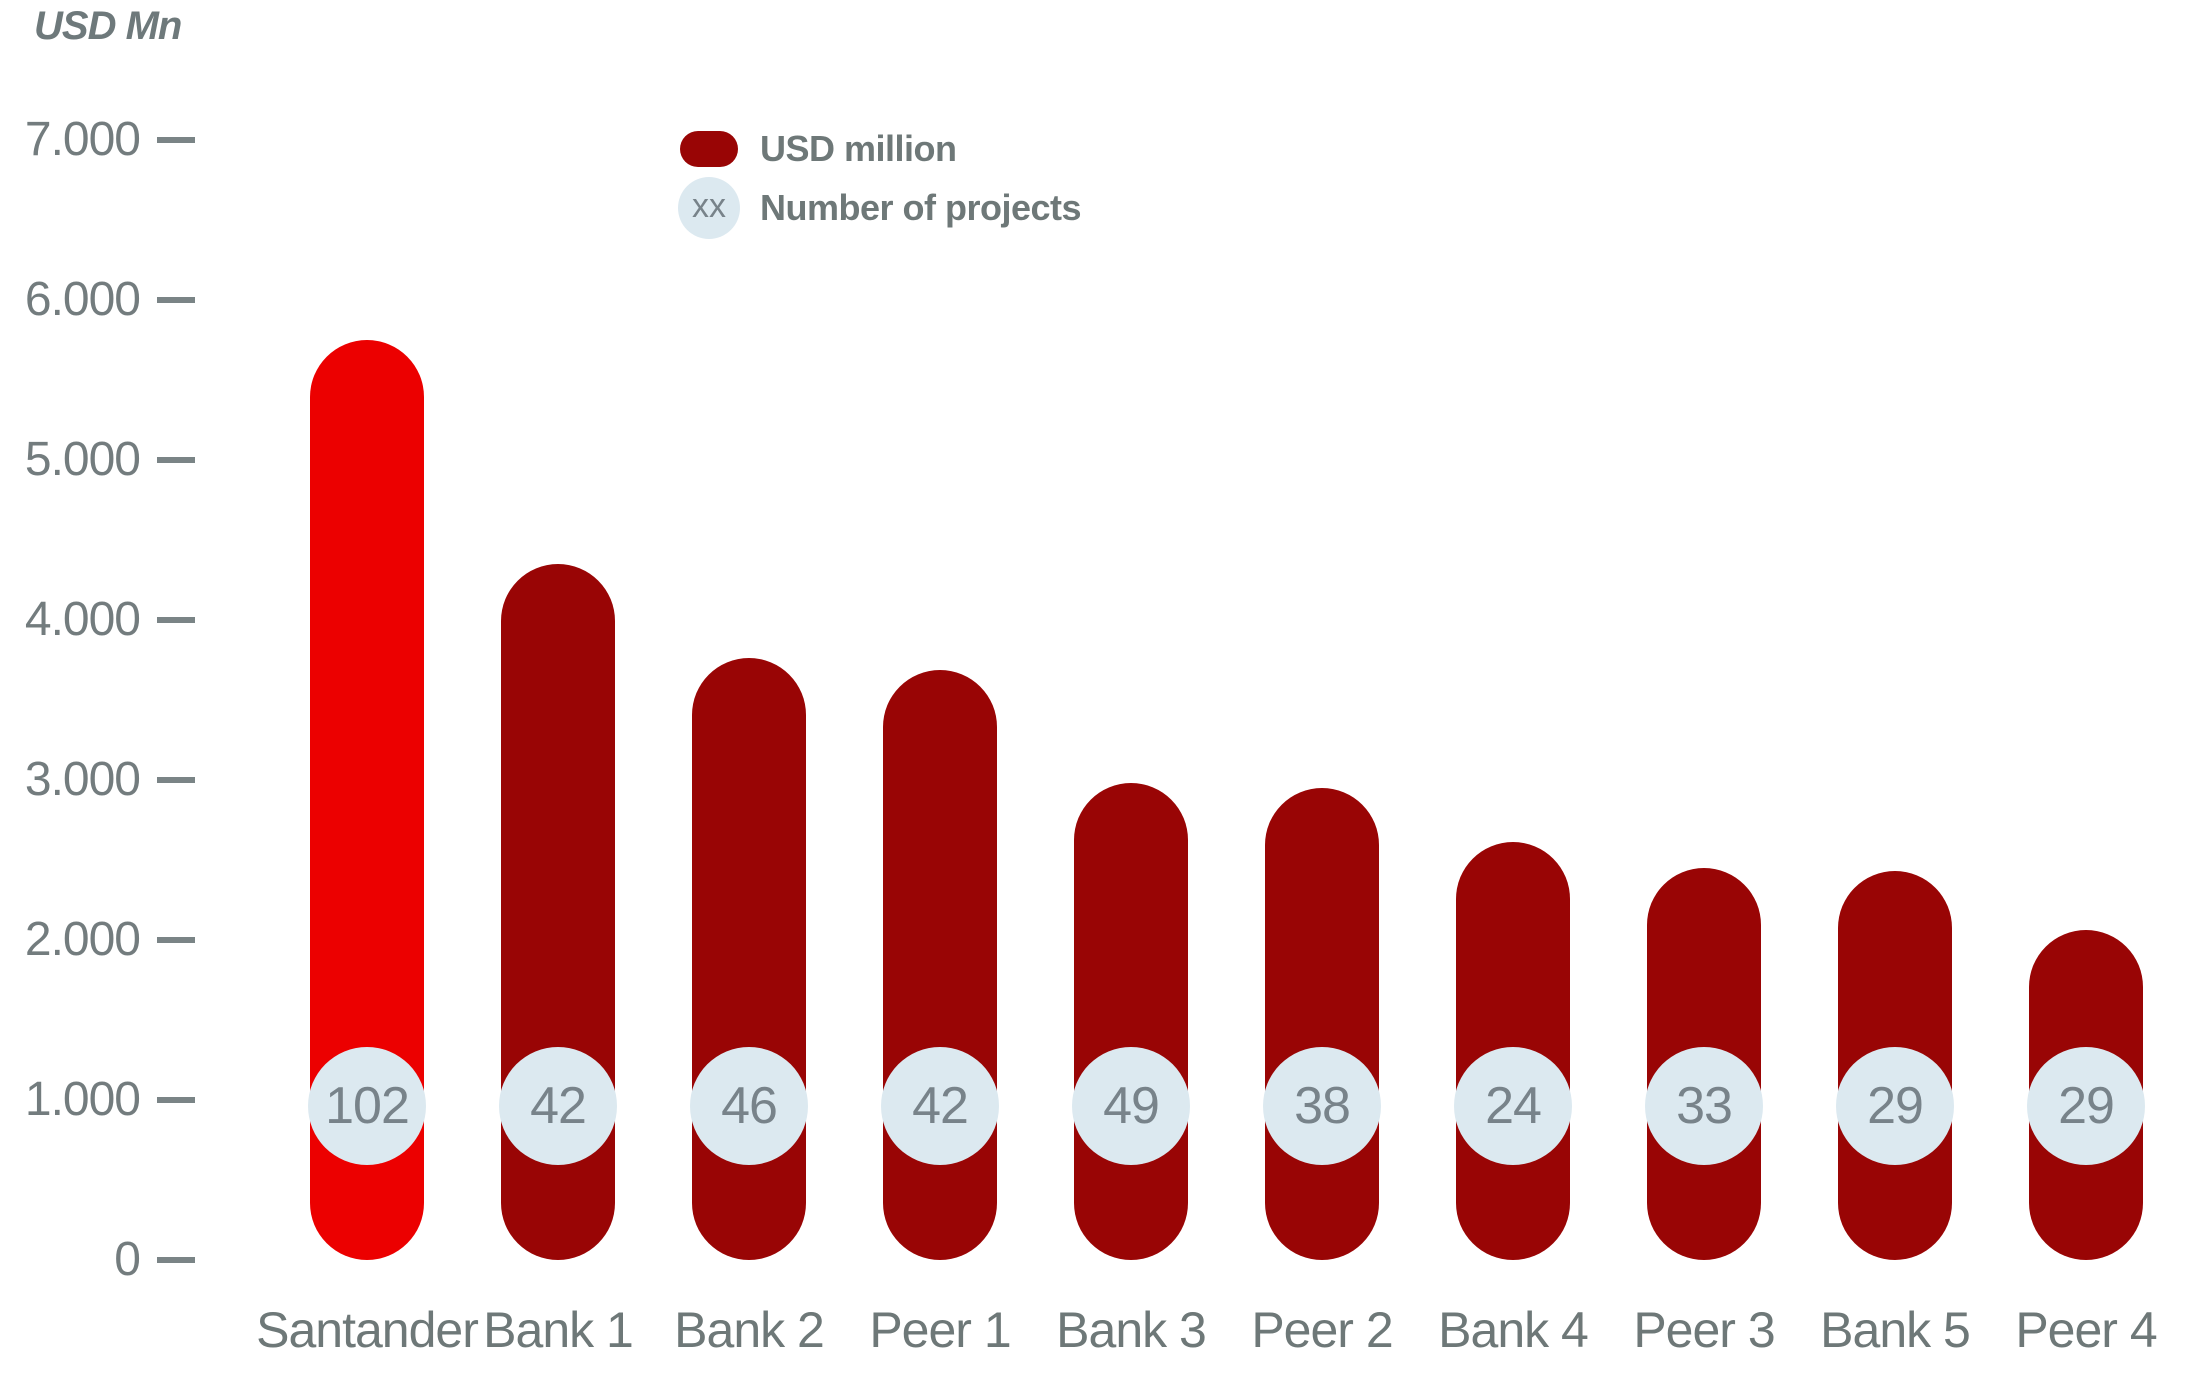 This screenshot has height=1380, width=2200. What do you see at coordinates (82, 619) in the screenshot?
I see `y-tick-label: 4.000` at bounding box center [82, 619].